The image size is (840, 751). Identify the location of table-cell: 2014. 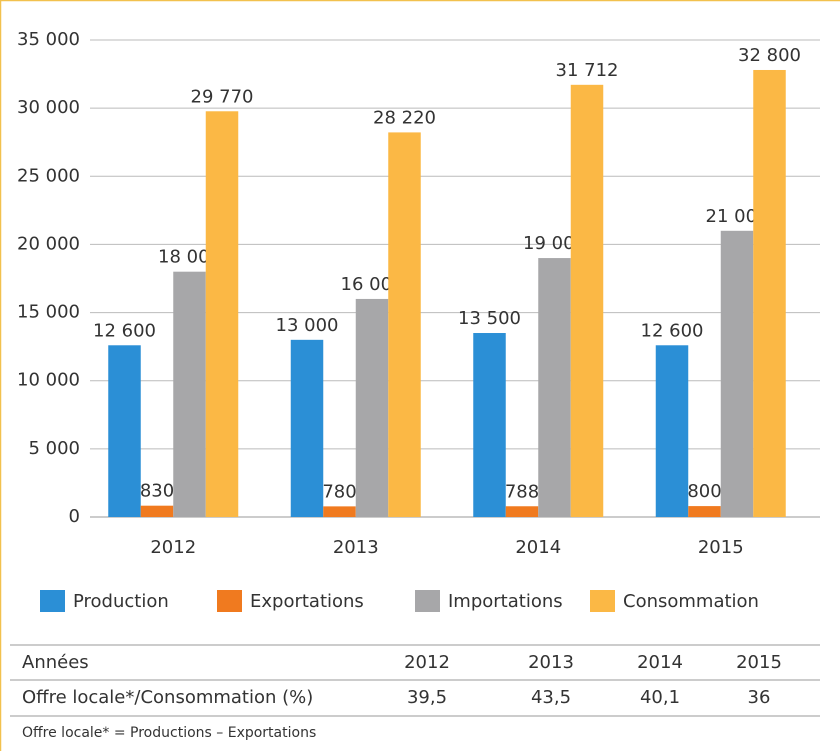
(660, 662).